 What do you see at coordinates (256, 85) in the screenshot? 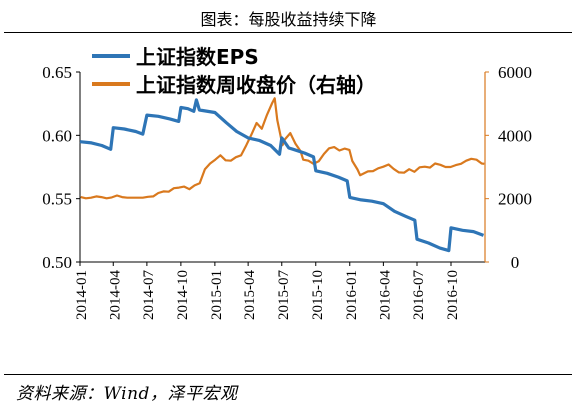
I see `legend-label-index: 上证指数周收盘价（右轴）` at bounding box center [256, 85].